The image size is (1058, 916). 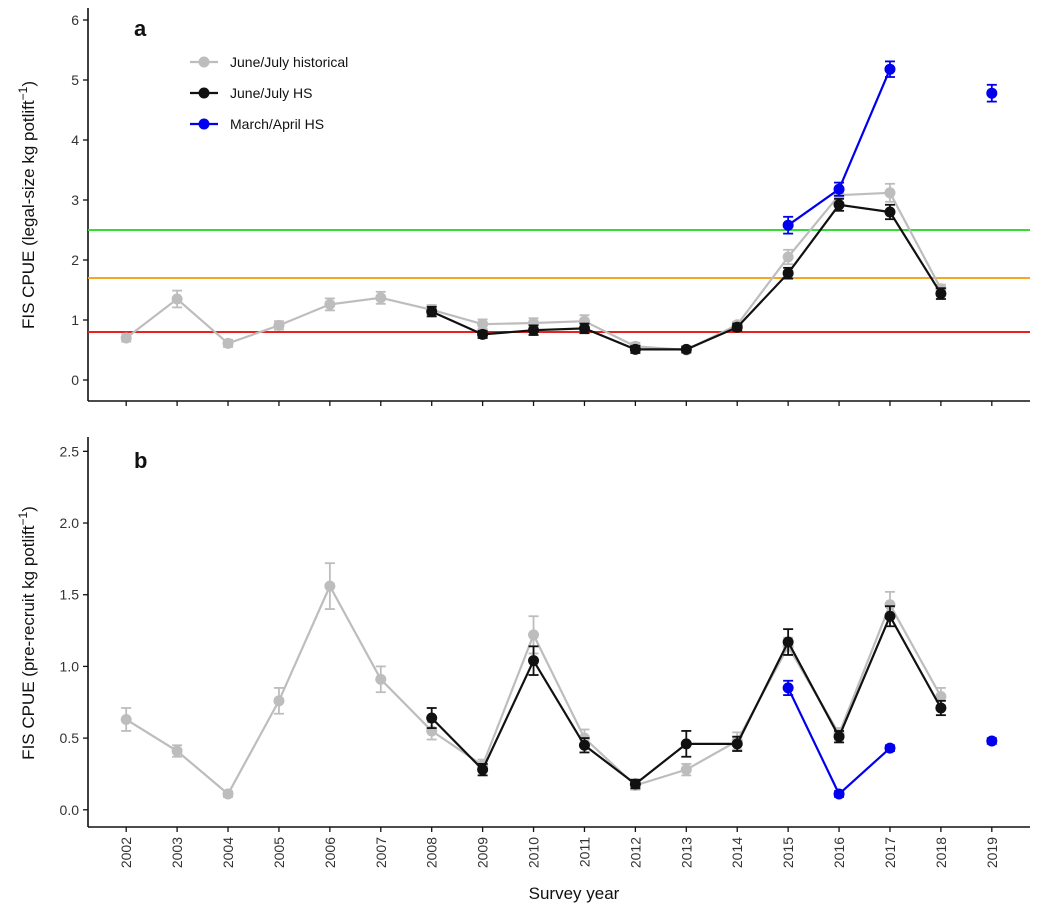 I want to click on legend-historical-label: June/July historical, so click(x=289, y=62).